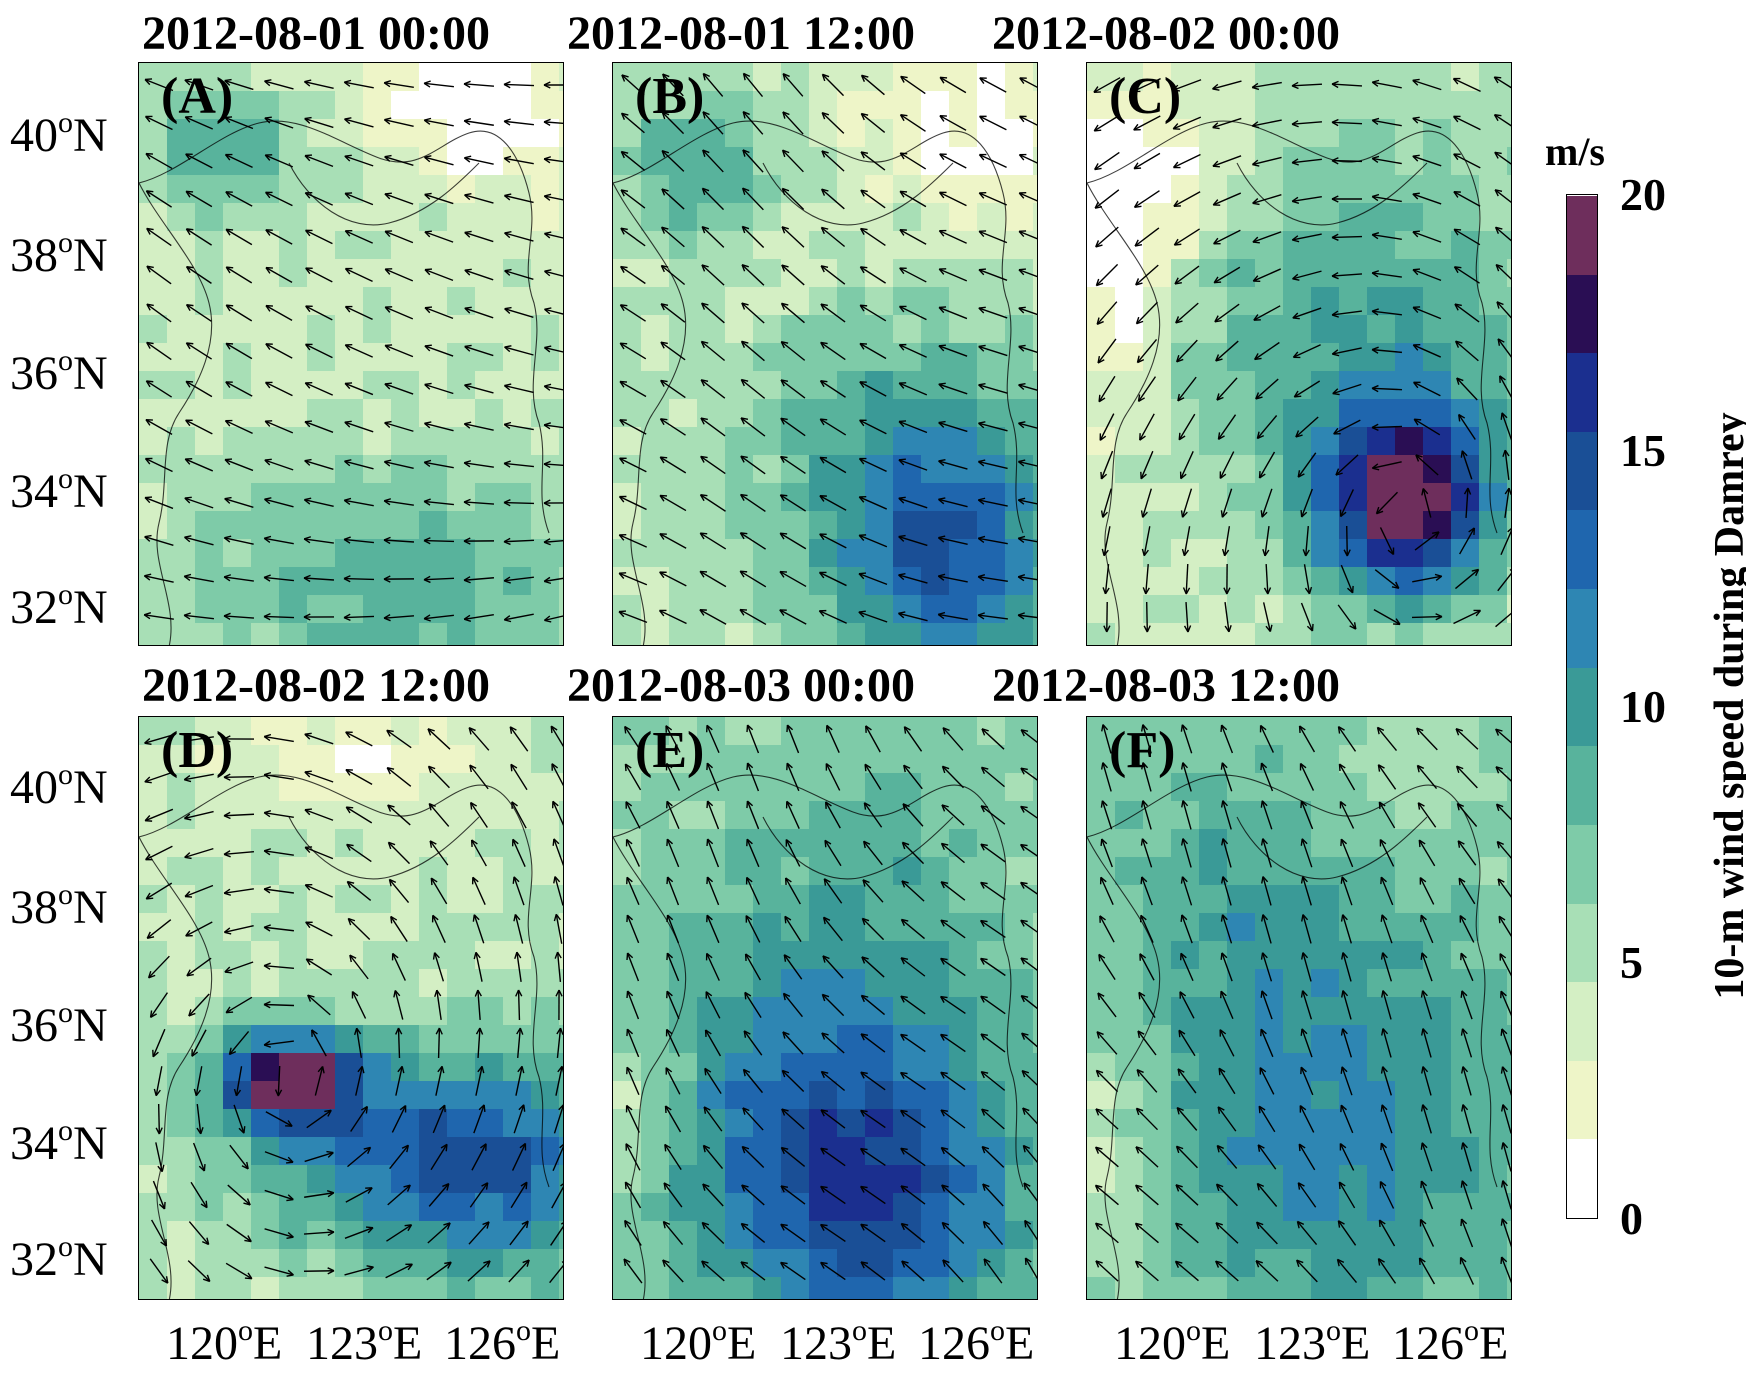  Describe the element at coordinates (670, 750) in the screenshot. I see `panel-letter-e: (E)` at that location.